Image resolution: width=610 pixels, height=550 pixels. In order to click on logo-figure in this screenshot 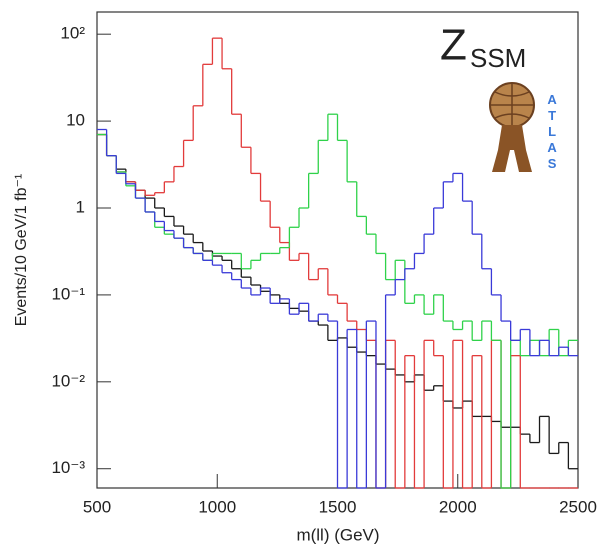, I will do `click(512, 127)`.